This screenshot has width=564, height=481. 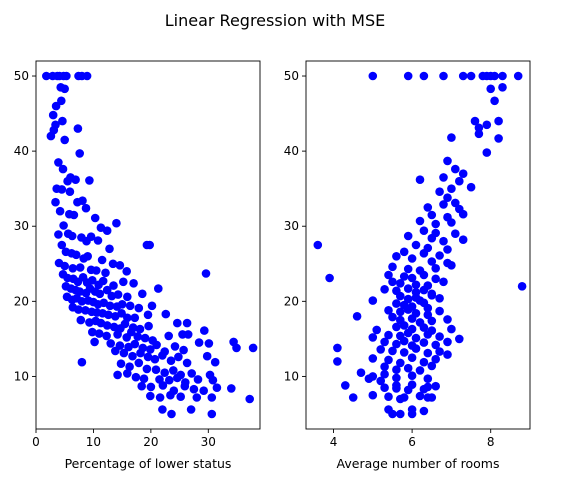 What do you see at coordinates (291, 301) in the screenshot?
I see `y-tick-label: 20` at bounding box center [291, 301].